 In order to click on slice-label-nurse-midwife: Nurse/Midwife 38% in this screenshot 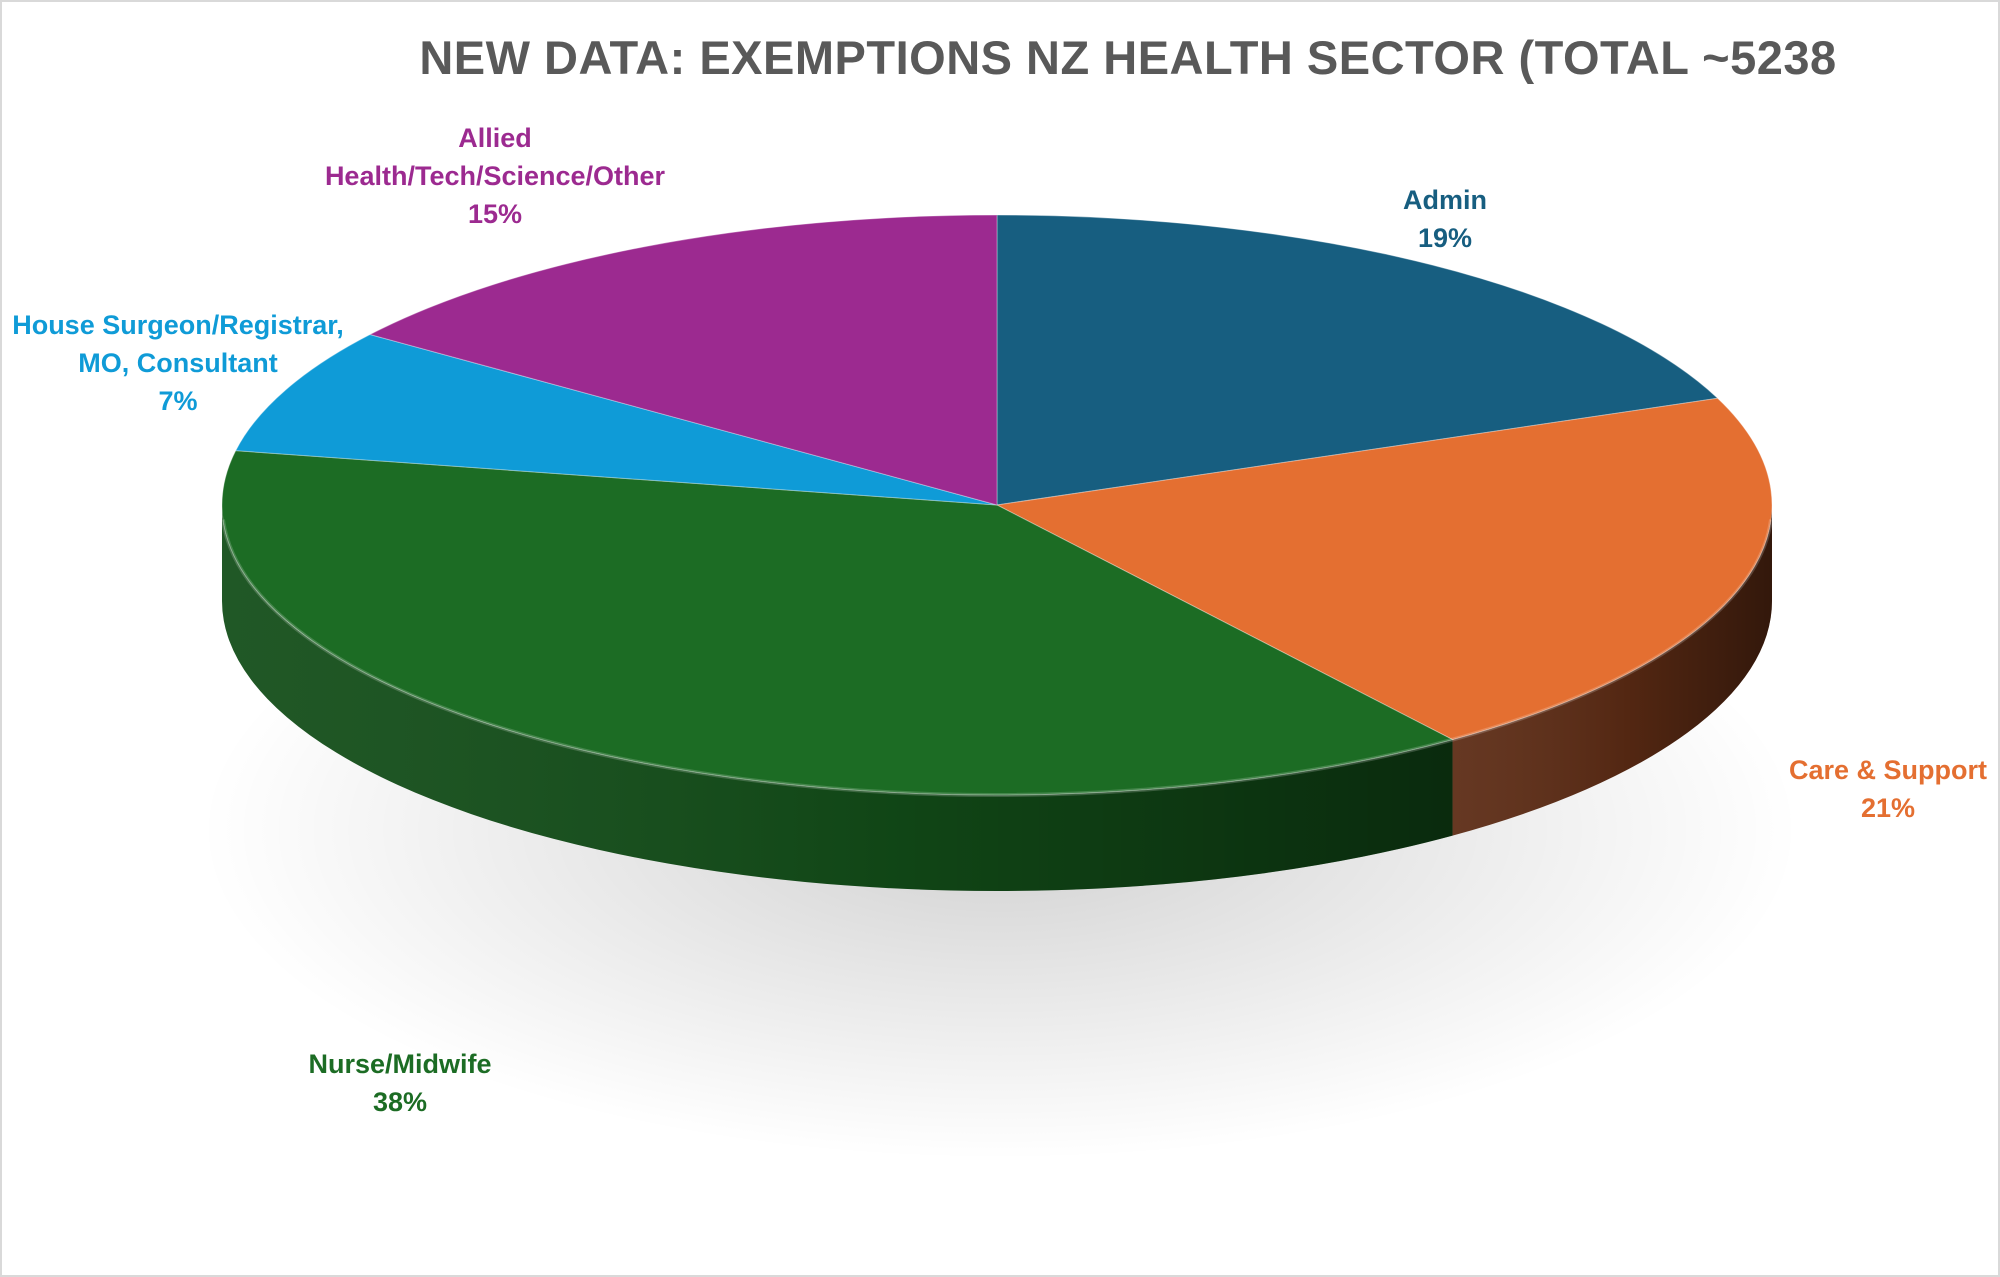, I will do `click(400, 1083)`.